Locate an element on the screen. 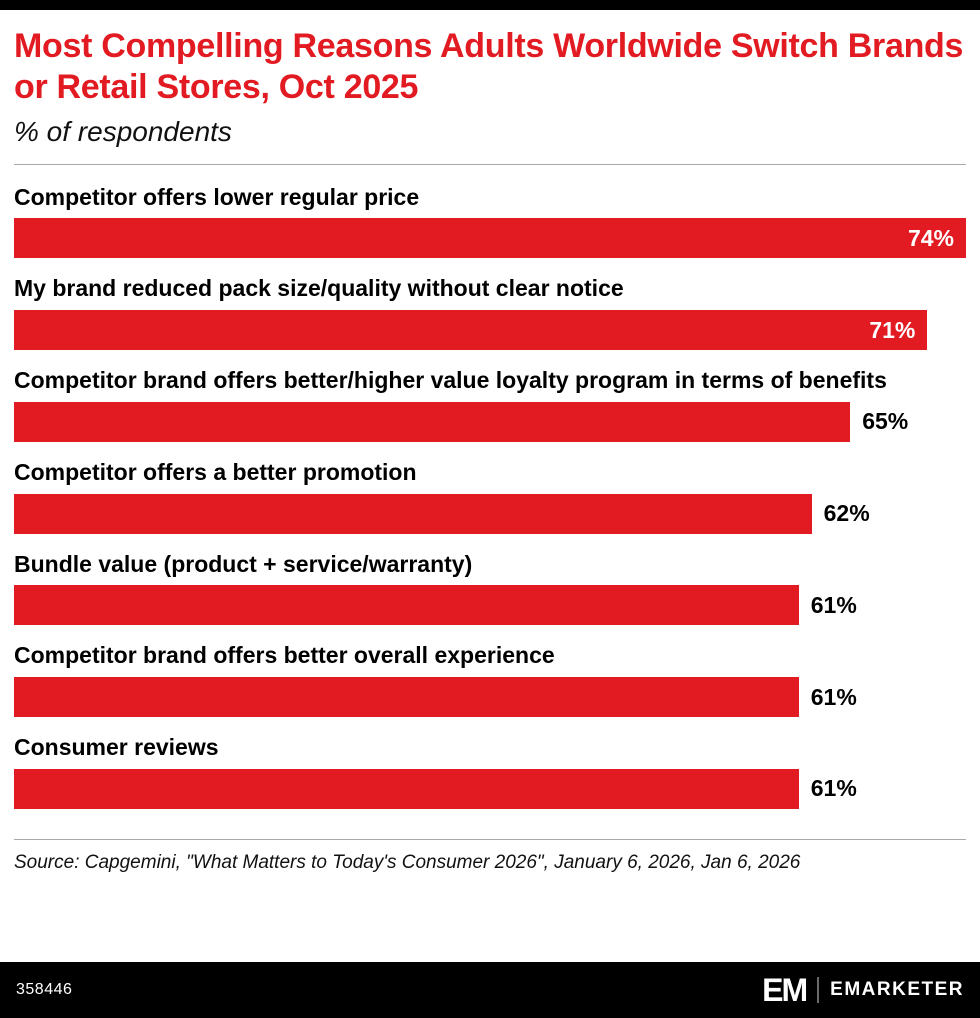  emarketer-logo: EM EMARKETER is located at coordinates (863, 990).